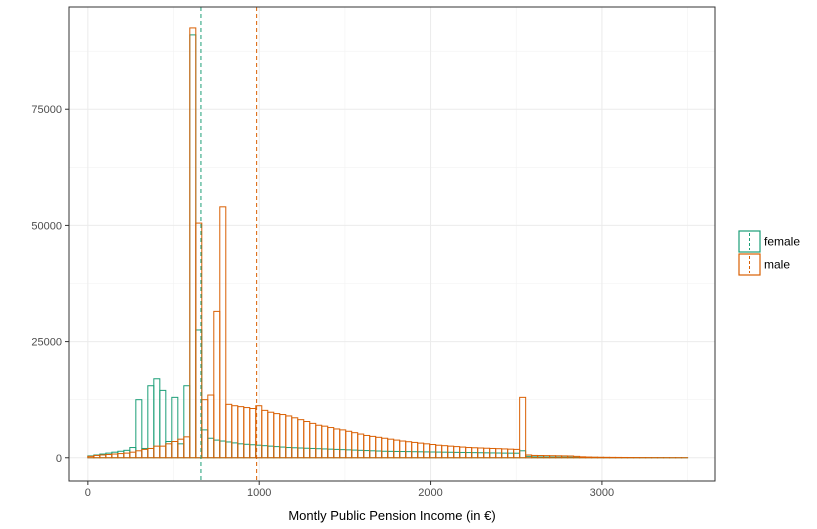 Image resolution: width=817 pixels, height=529 pixels. What do you see at coordinates (46, 110) in the screenshot?
I see `y-tick-label: 75000` at bounding box center [46, 110].